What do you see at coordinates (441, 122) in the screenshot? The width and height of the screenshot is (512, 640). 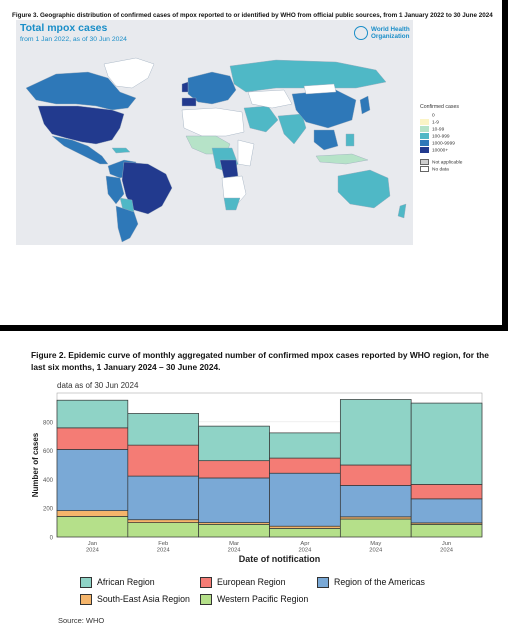 I see `map-legend-item: 1-9` at bounding box center [441, 122].